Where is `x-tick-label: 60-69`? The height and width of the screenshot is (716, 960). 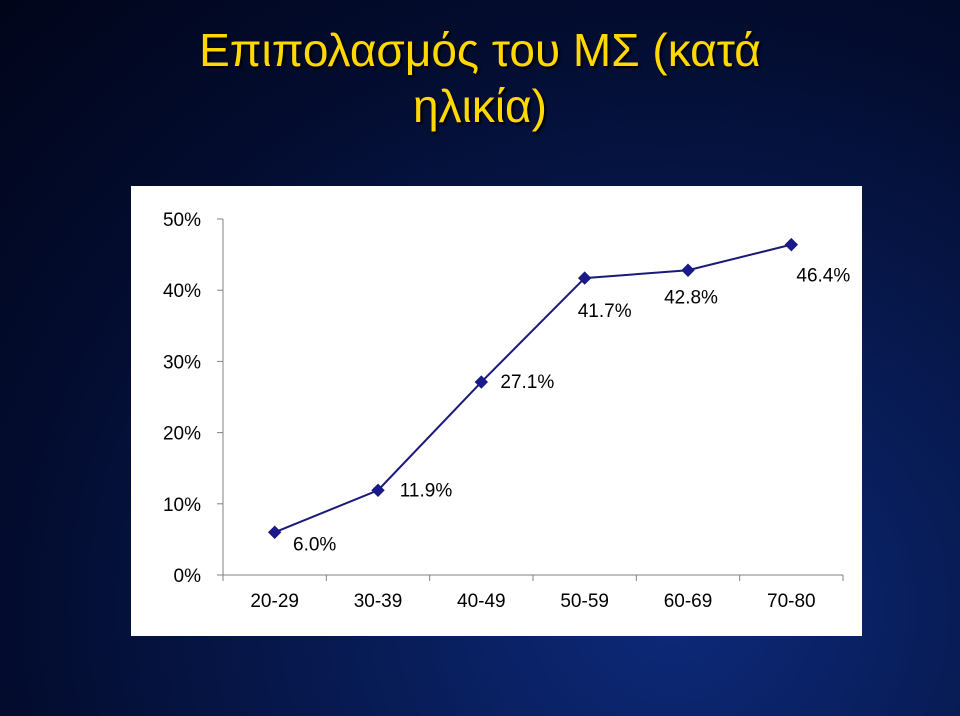 x-tick-label: 60-69 is located at coordinates (688, 601).